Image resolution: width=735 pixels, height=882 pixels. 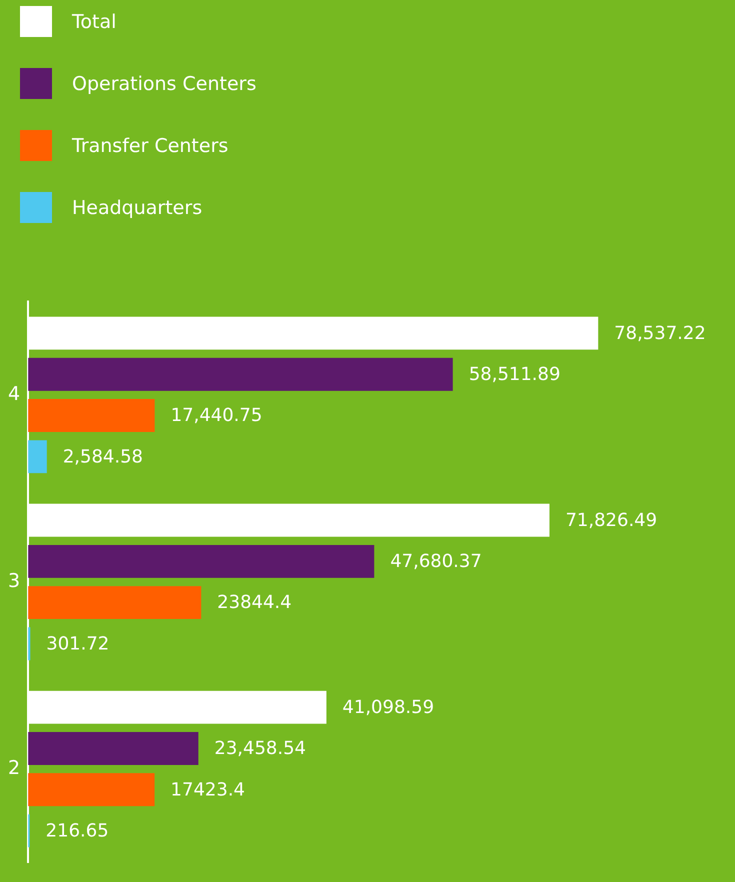 What do you see at coordinates (207, 789) in the screenshot?
I see `data-label: 17423.4` at bounding box center [207, 789].